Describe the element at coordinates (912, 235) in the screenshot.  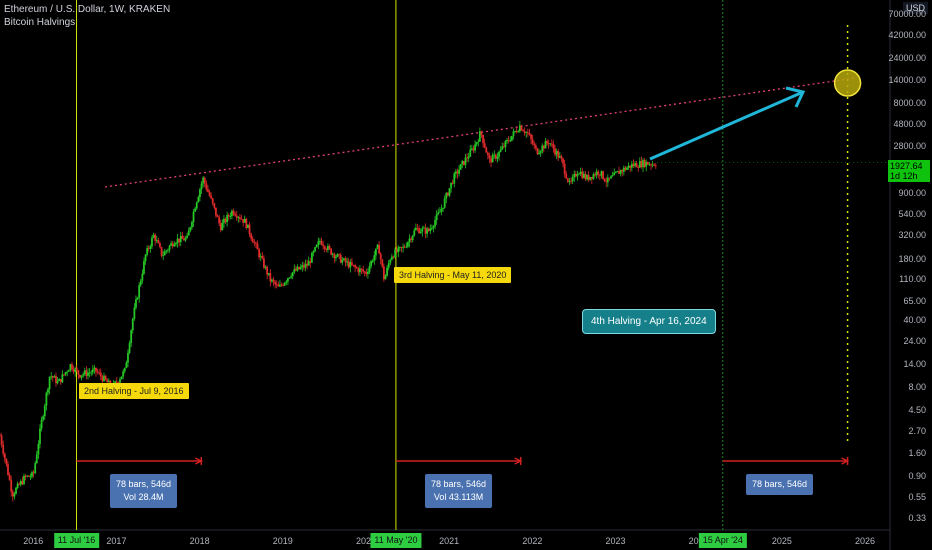
I see `y-tick-label: 320.00` at that location.